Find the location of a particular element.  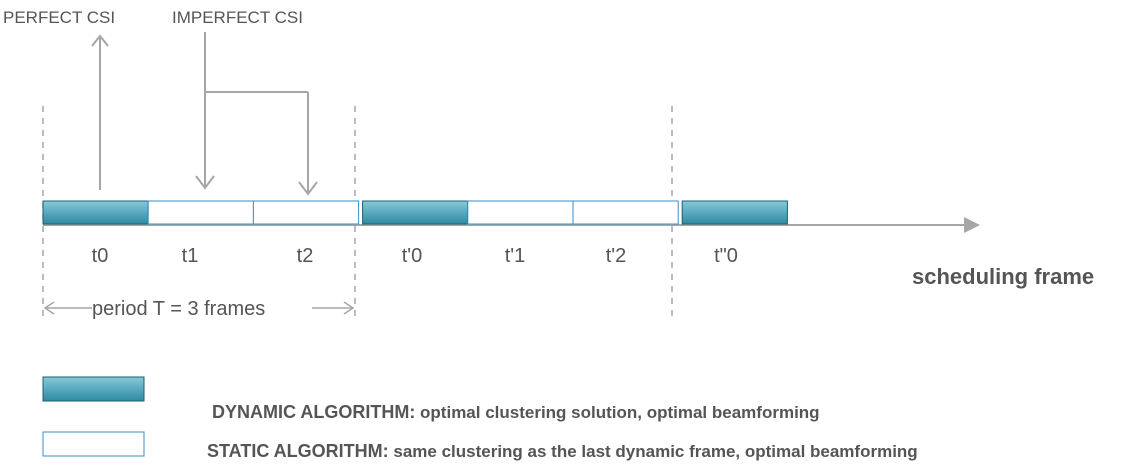

frame-label: t"0 is located at coordinates (726, 256).